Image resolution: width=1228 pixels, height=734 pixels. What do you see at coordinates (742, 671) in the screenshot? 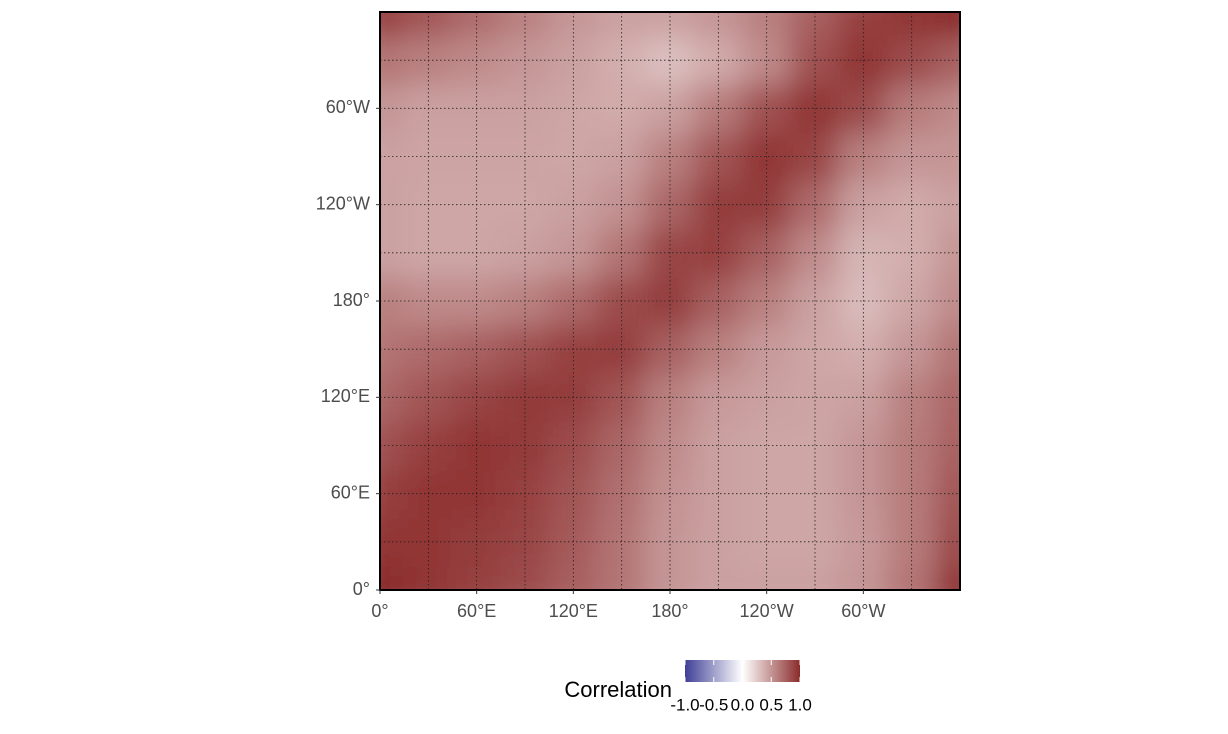
I see `colorbar` at bounding box center [742, 671].